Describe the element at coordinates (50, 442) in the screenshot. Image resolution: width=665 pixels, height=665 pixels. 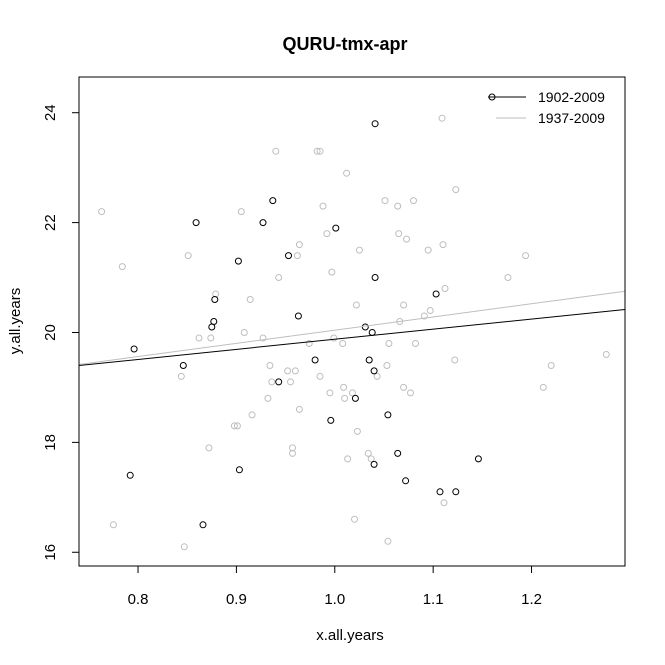
I see `y-tick-label-18: 18` at that location.